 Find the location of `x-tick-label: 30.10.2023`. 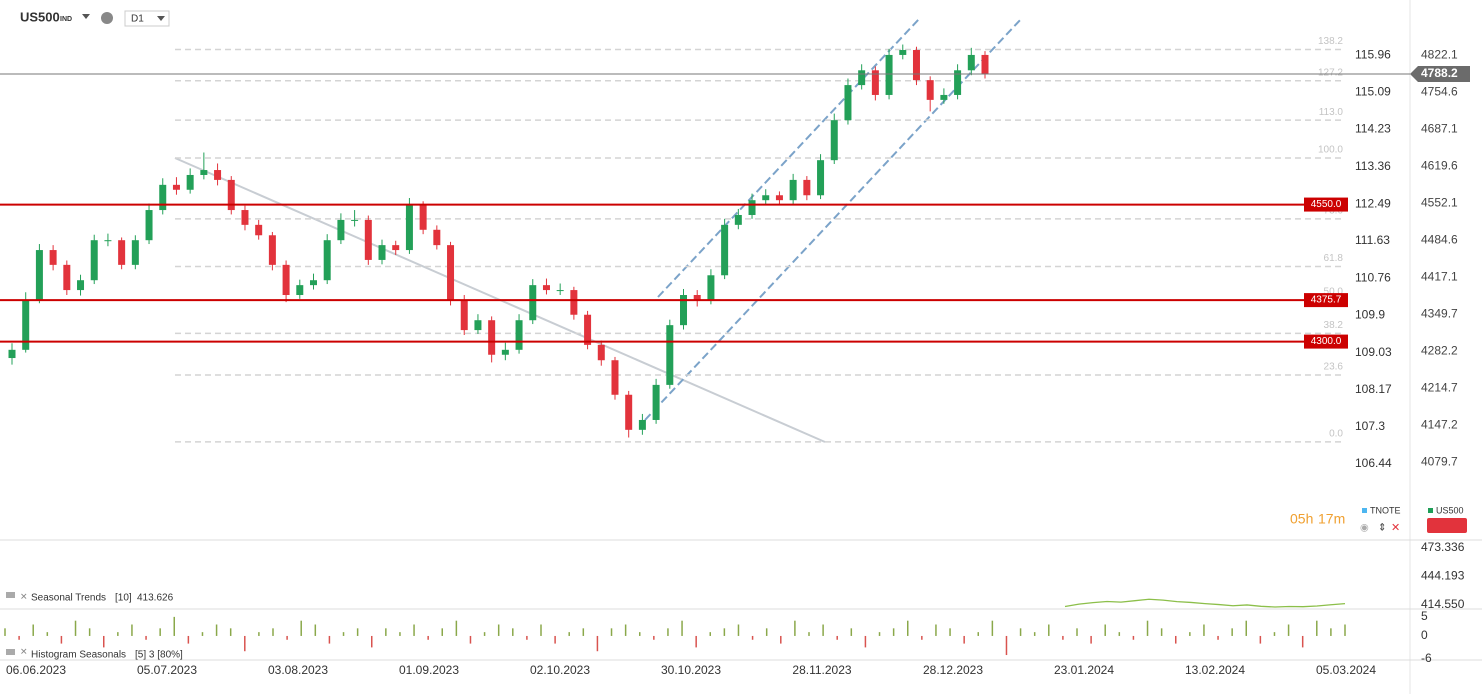

x-tick-label: 30.10.2023 is located at coordinates (691, 670).